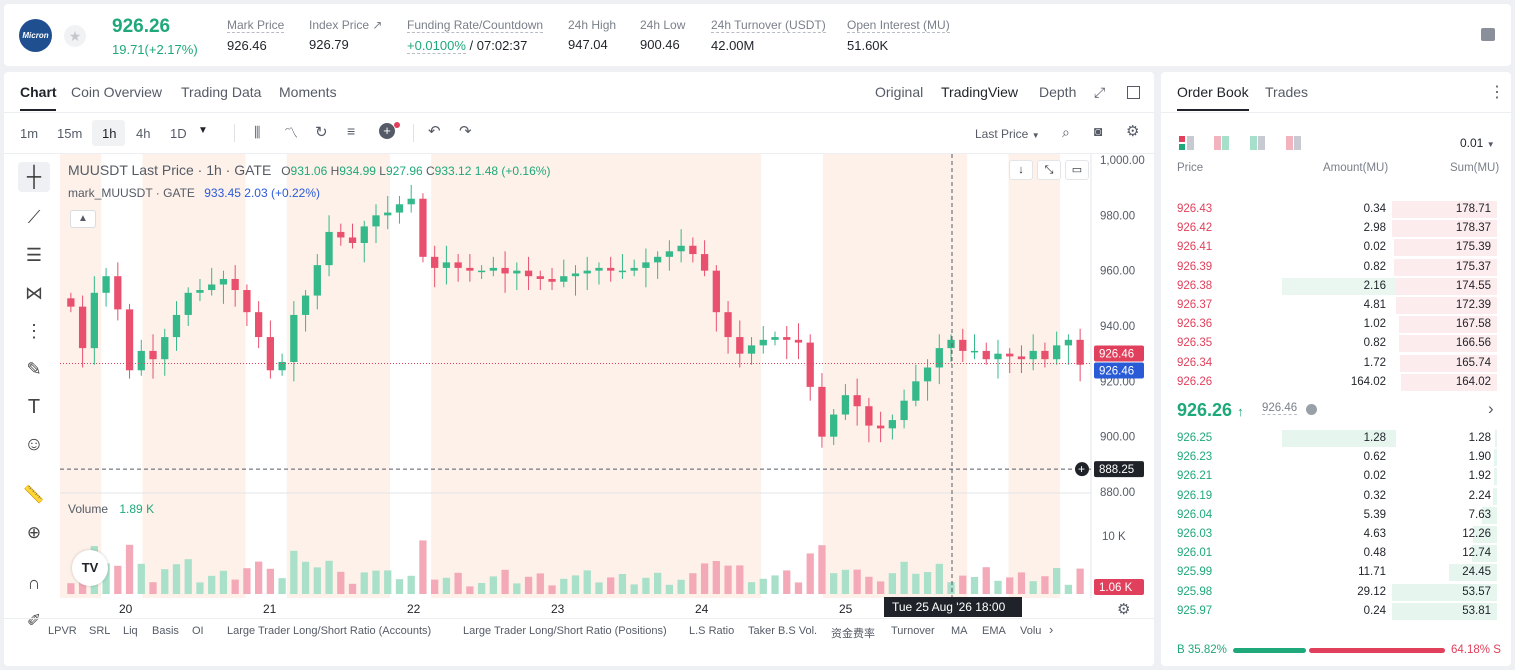  I want to click on indicator-ls-ratio: L.S Ratio, so click(712, 631).